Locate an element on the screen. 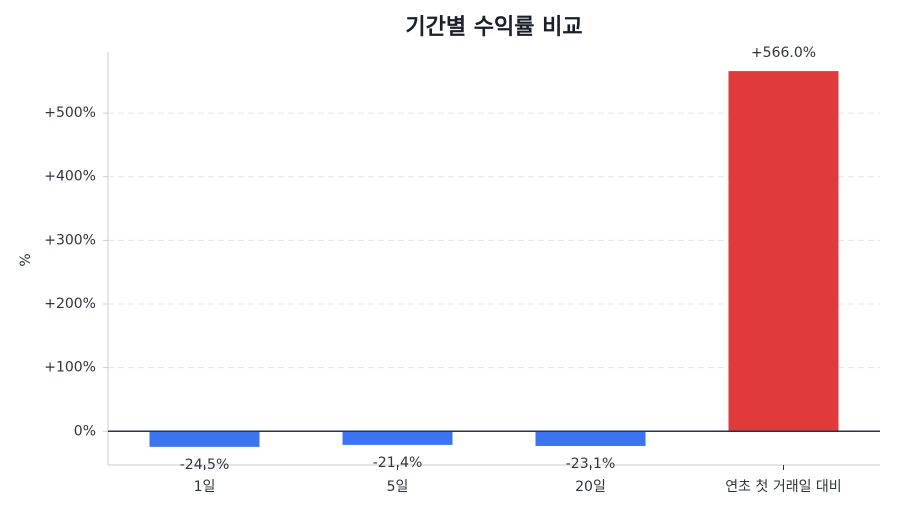  y-tick-label: 0% is located at coordinates (85, 431).